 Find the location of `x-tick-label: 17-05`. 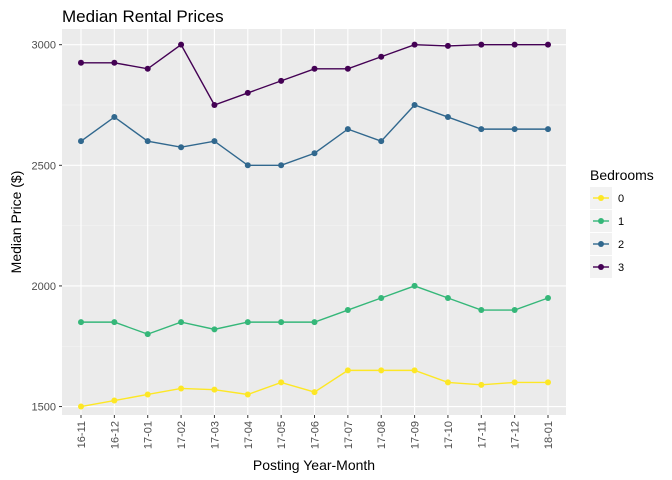

x-tick-label: 17-05 is located at coordinates (282, 435).